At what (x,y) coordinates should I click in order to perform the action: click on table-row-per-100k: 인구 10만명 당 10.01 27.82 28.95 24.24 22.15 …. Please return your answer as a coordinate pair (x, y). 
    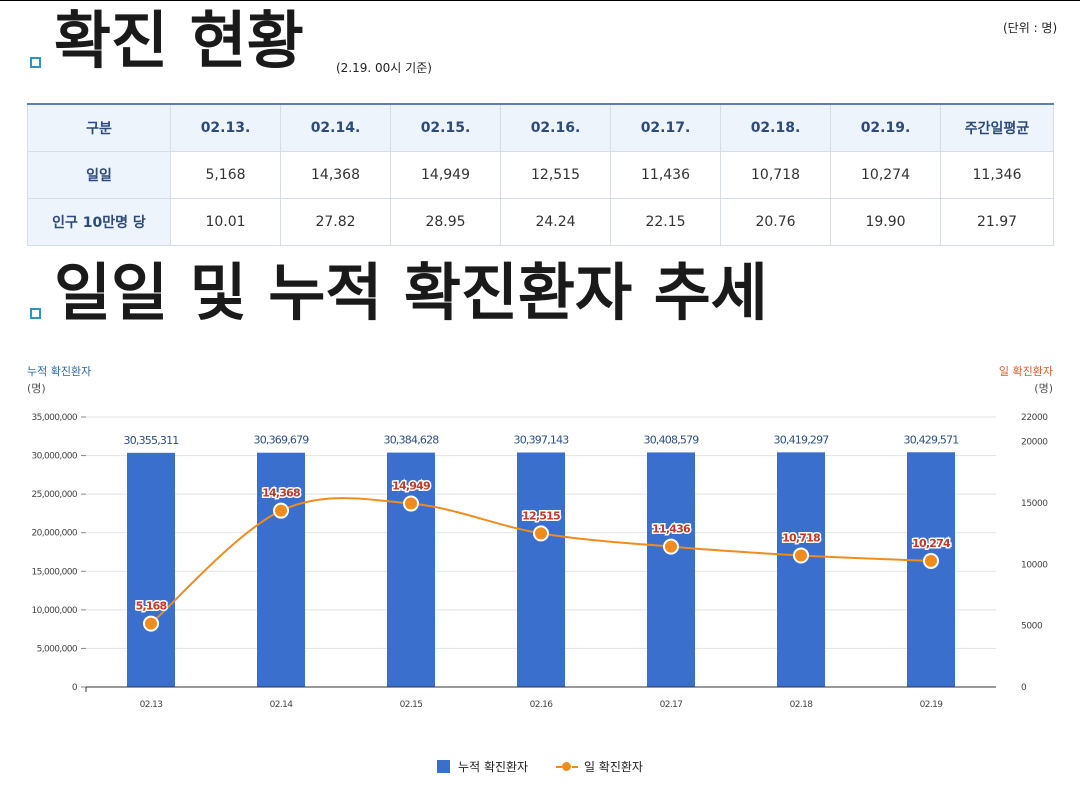
    Looking at the image, I should click on (540, 222).